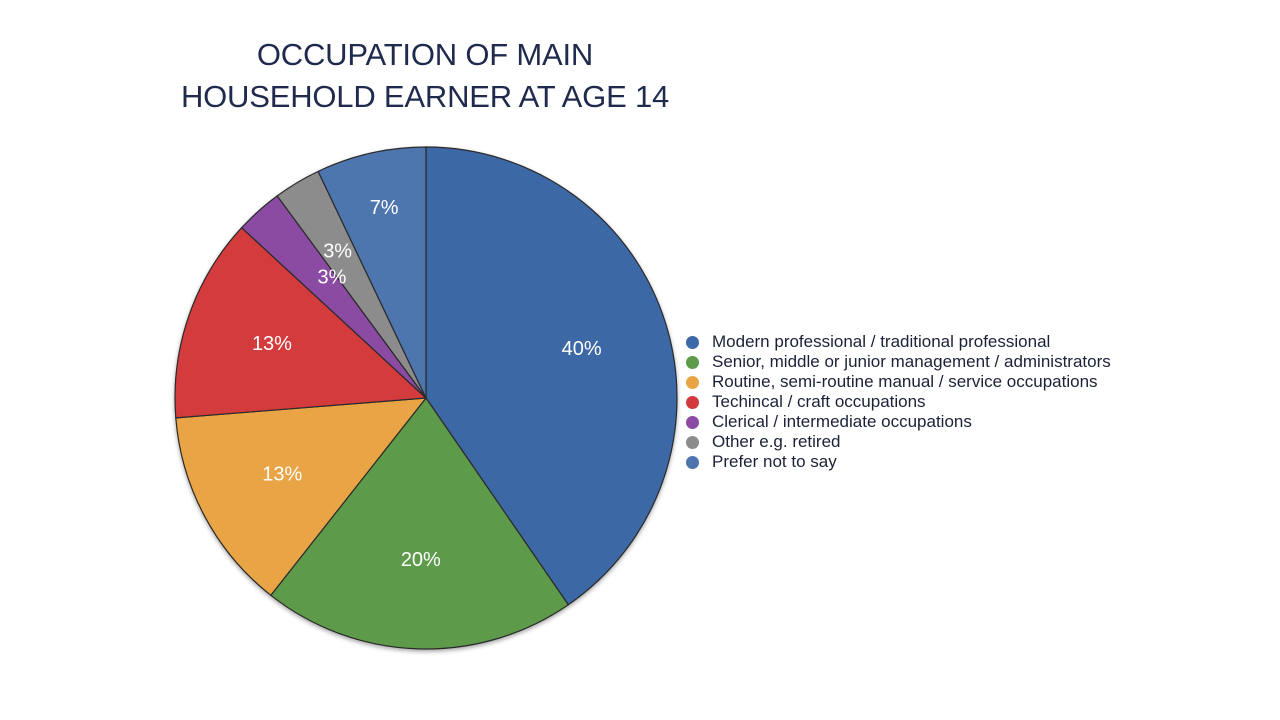  I want to click on slice-value-label: 7%, so click(384, 208).